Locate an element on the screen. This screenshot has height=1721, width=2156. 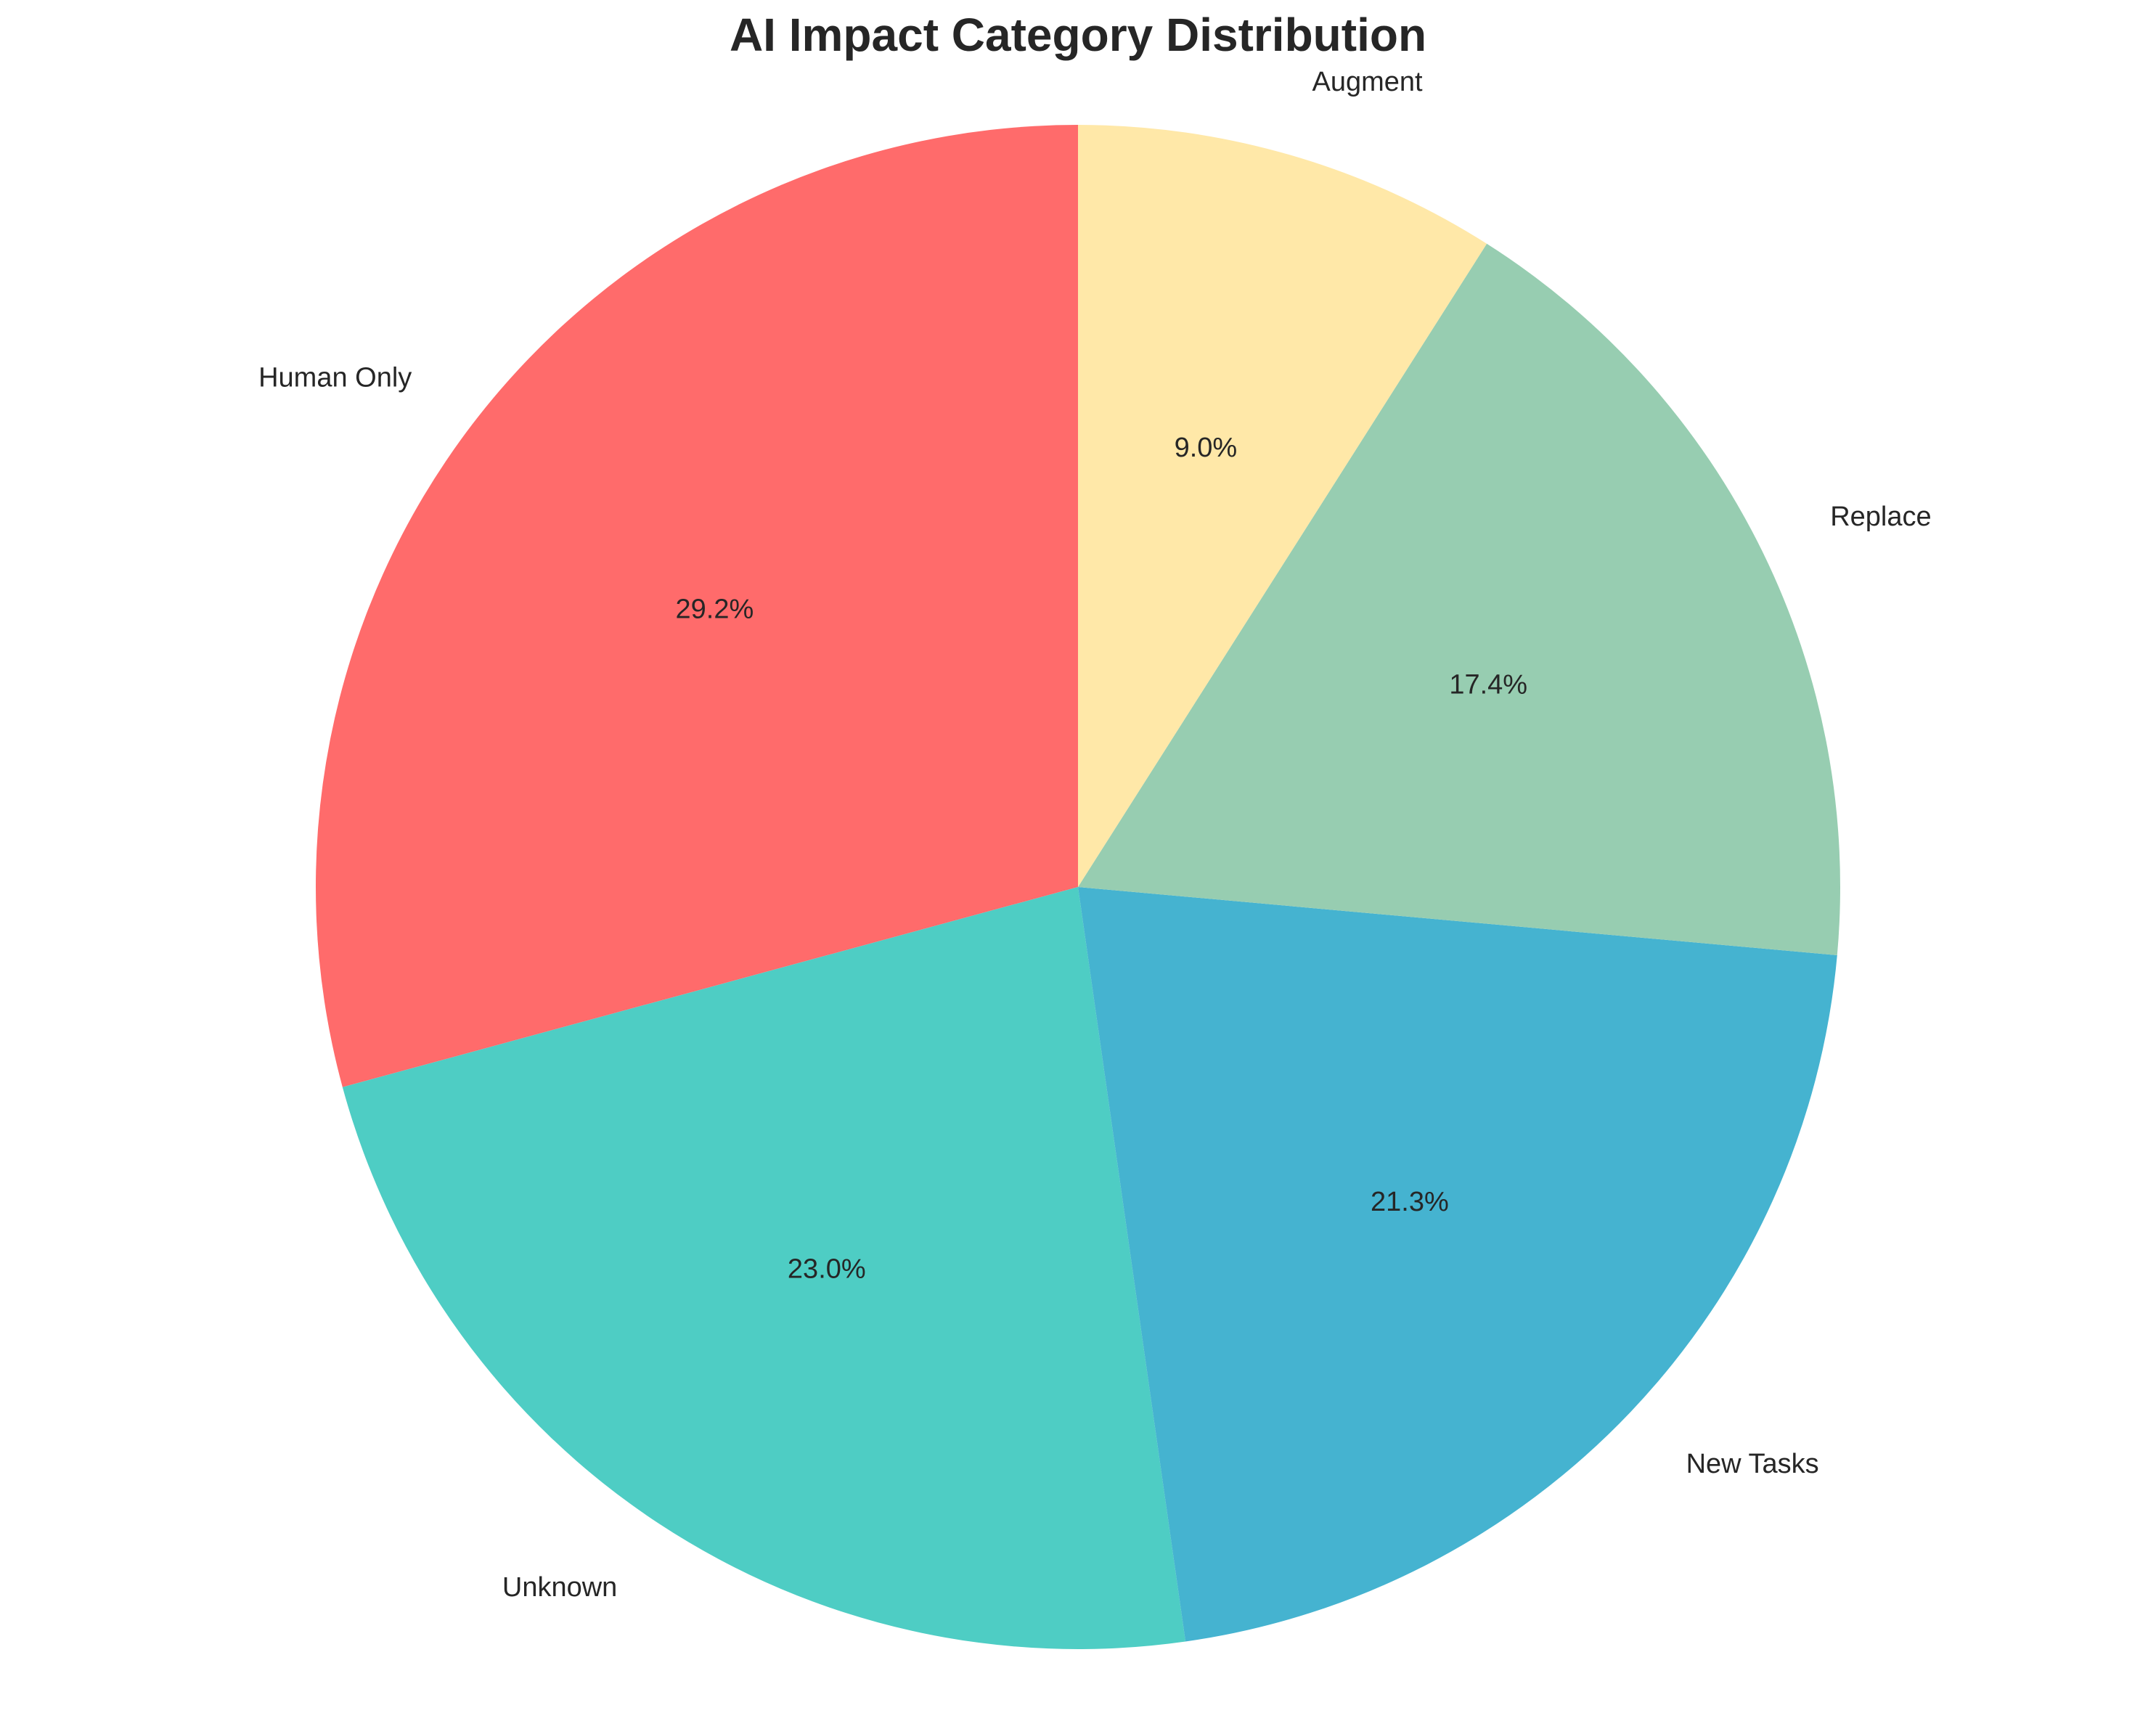
slice-label-human-only: Human Only is located at coordinates (335, 378).